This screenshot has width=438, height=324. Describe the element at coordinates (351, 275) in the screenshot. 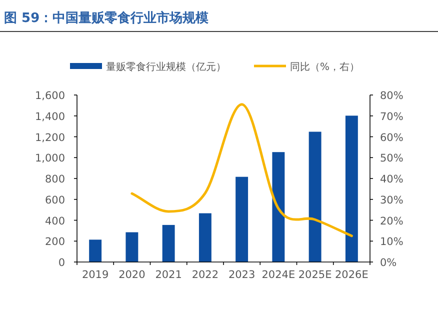

I see `x-tick-label: 2026E` at that location.